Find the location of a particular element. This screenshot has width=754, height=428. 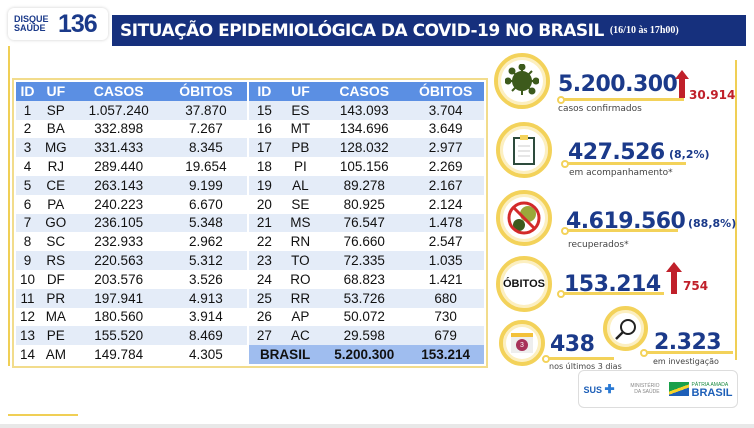

total-row: BRASIL 5.200.300 153.214 is located at coordinates (366, 354).